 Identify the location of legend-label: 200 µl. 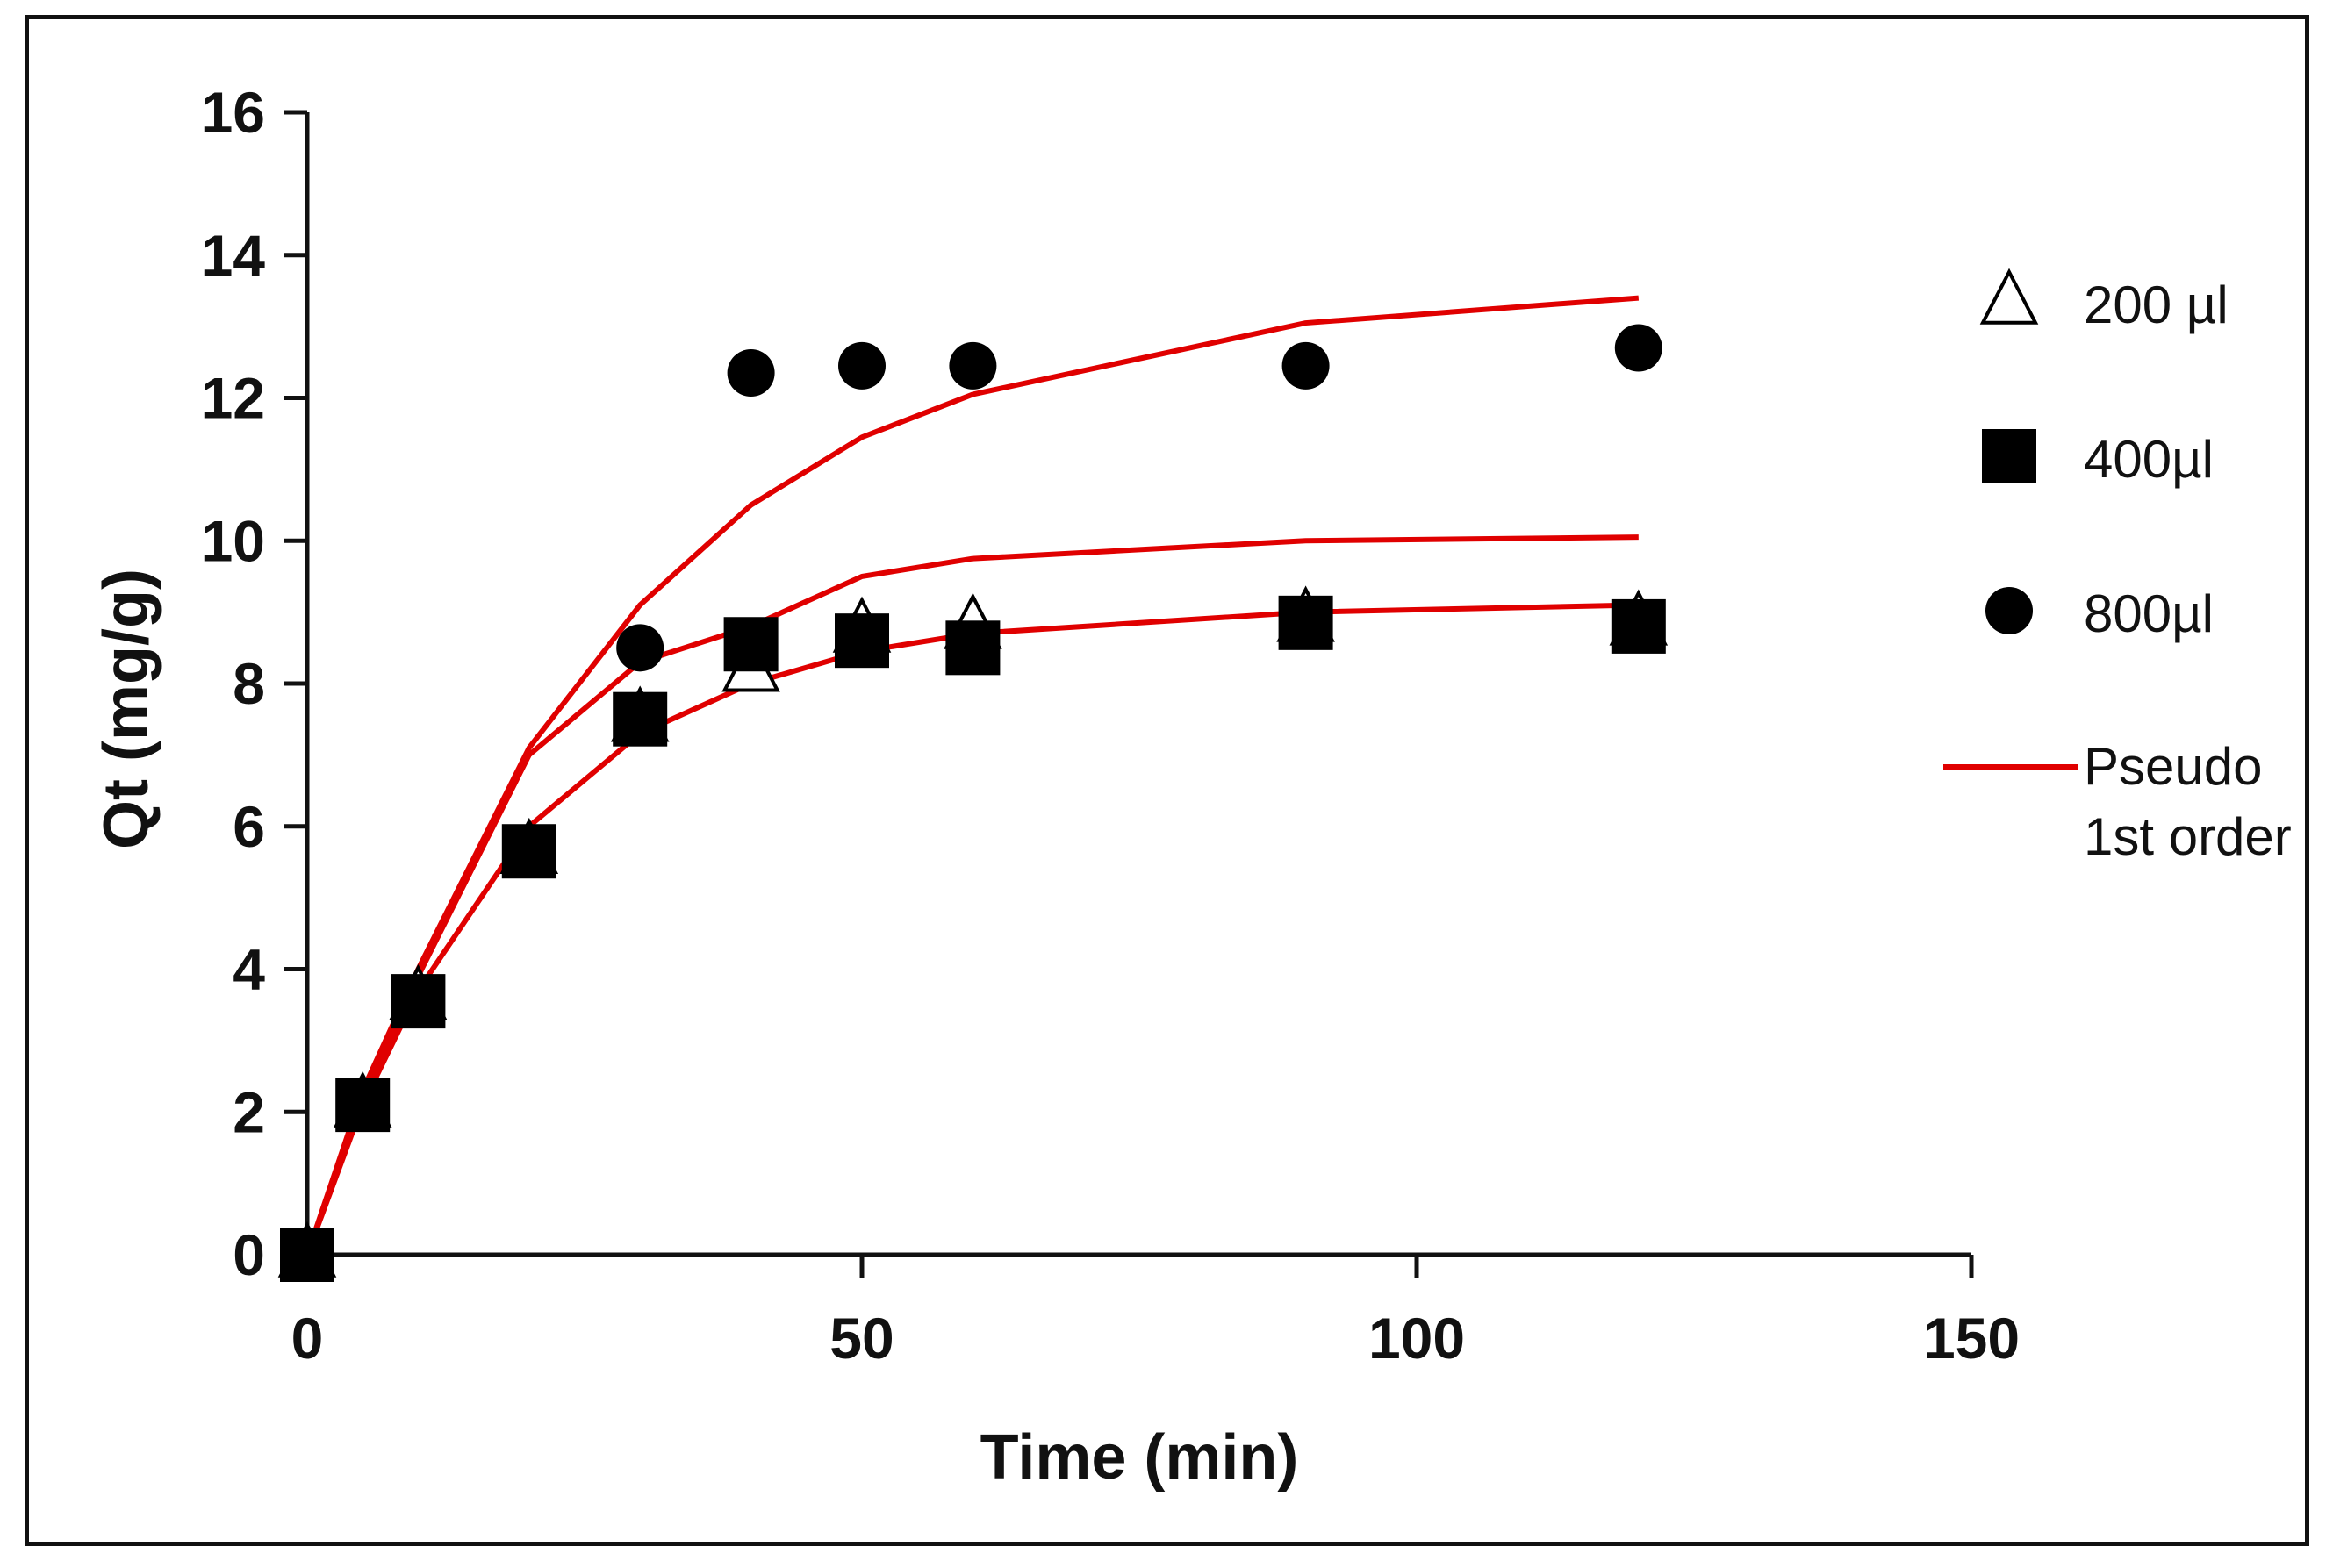
(2156, 305).